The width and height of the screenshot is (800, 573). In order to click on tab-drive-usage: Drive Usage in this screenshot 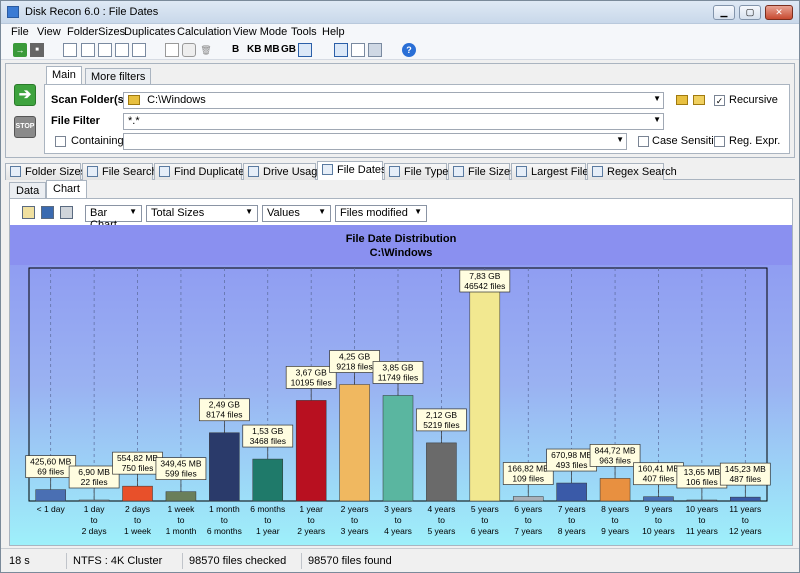, I will do `click(283, 171)`.